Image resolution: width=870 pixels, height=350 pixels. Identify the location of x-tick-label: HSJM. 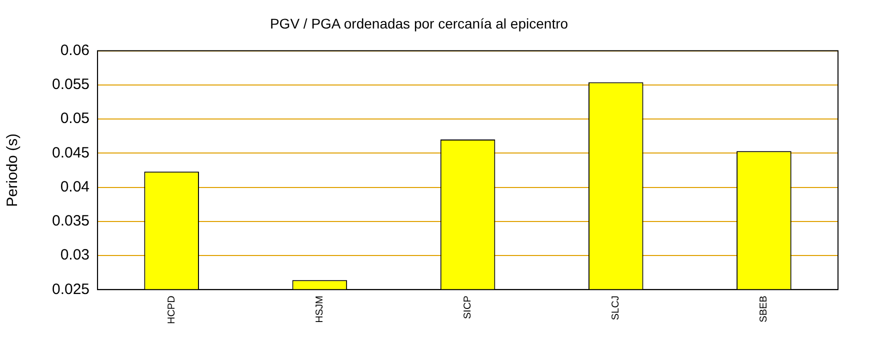
(320, 309).